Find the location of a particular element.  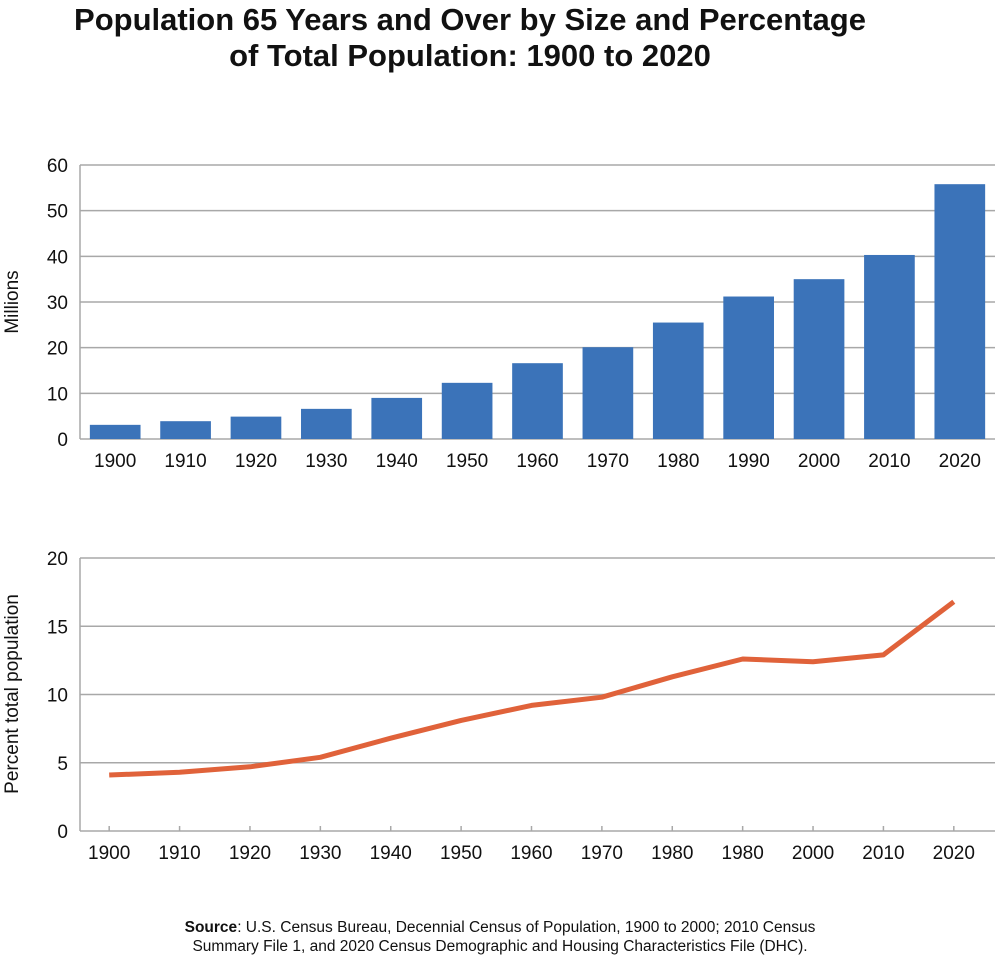

bar-1900 is located at coordinates (115, 431).